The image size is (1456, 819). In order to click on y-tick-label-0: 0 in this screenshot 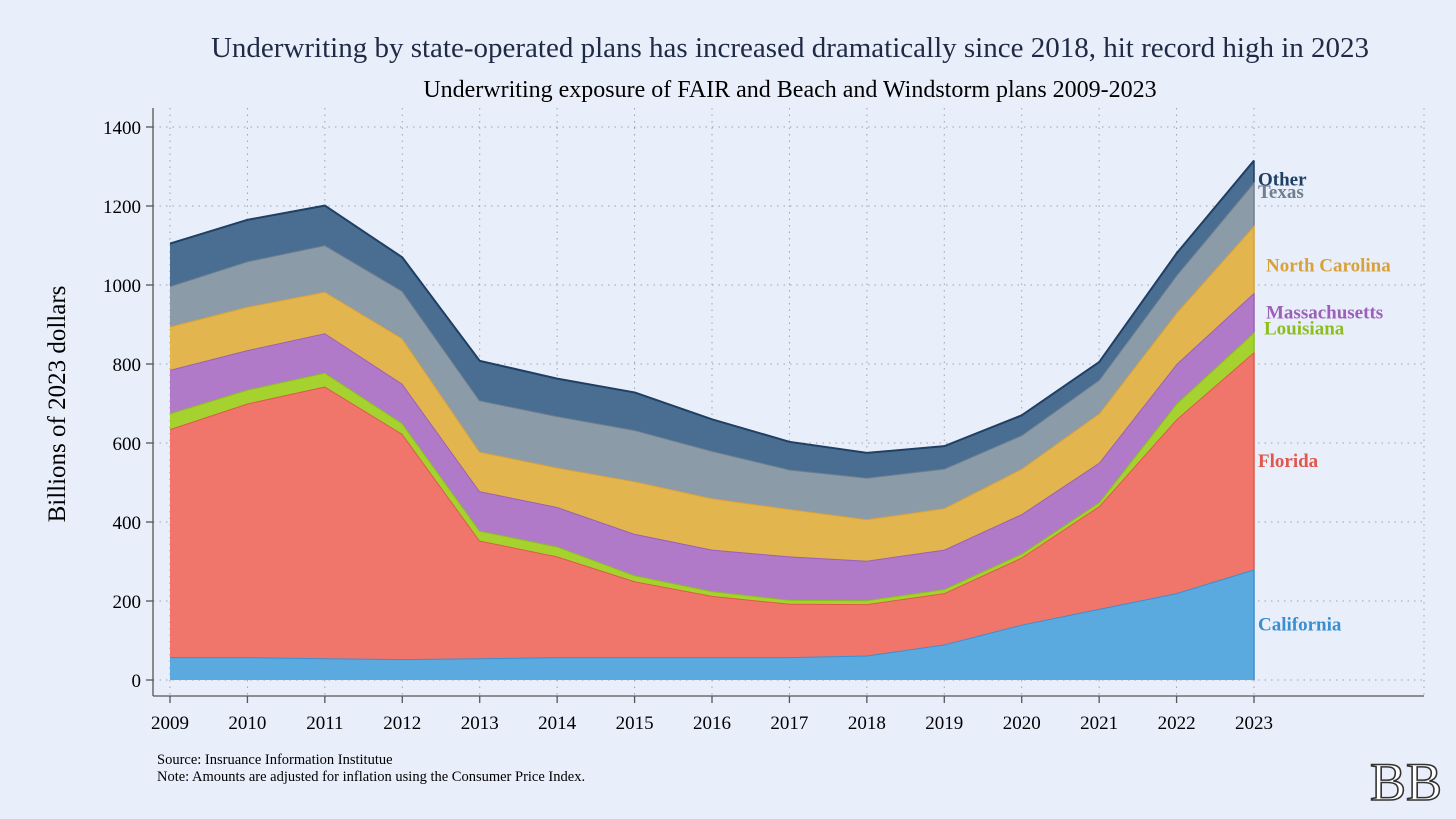, I will do `click(137, 681)`.